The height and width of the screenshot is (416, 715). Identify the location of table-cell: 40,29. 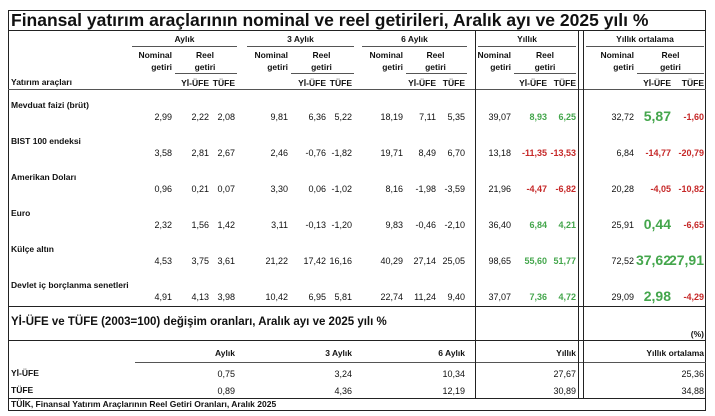
(391, 261).